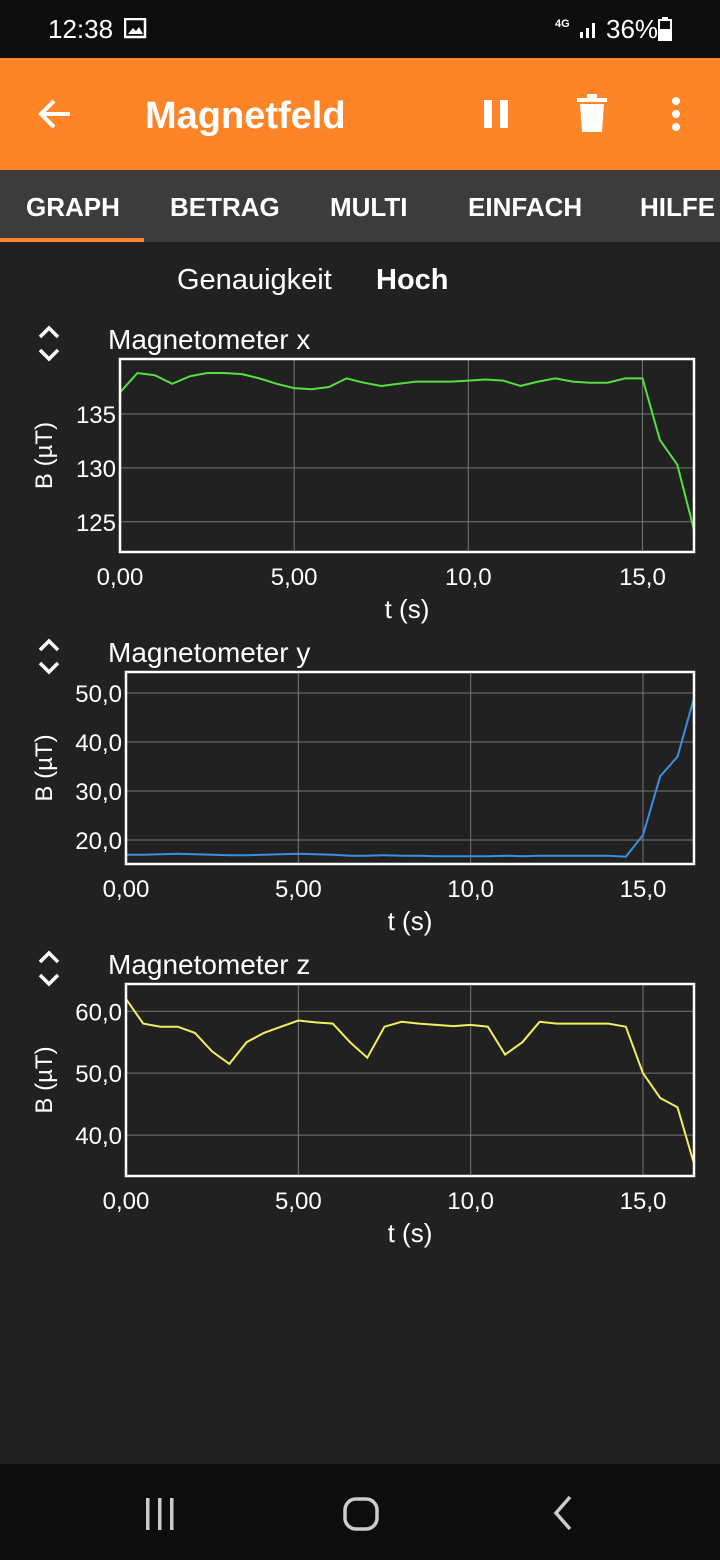 The image size is (720, 1560). Describe the element at coordinates (254, 280) in the screenshot. I see `accuracy-label: Genauigkeit` at that location.